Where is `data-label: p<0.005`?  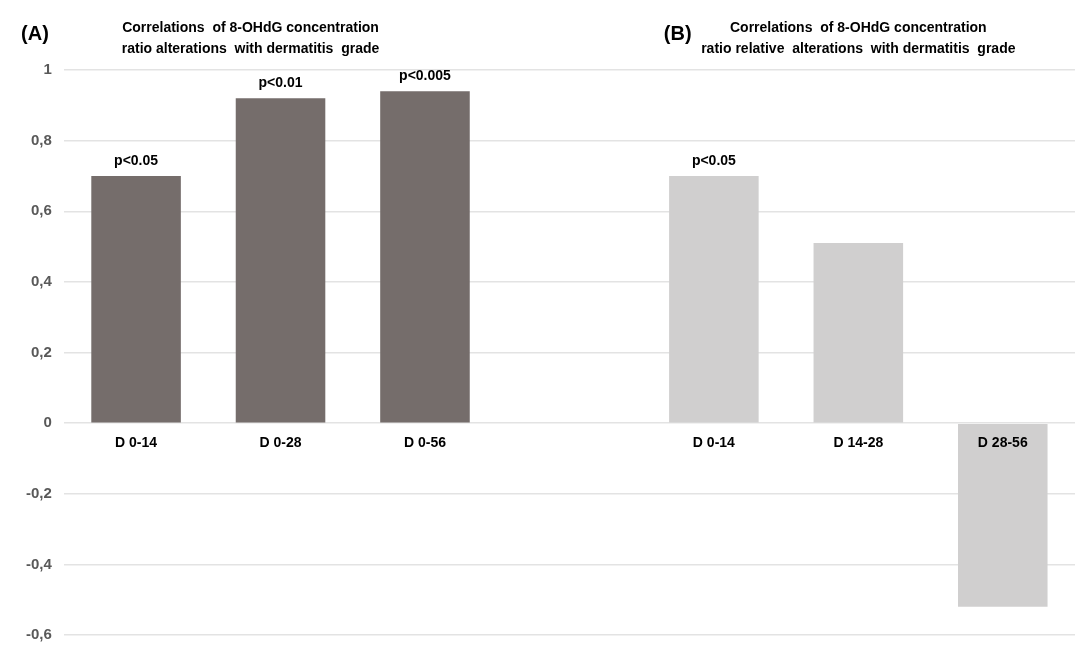 data-label: p<0.005 is located at coordinates (425, 75).